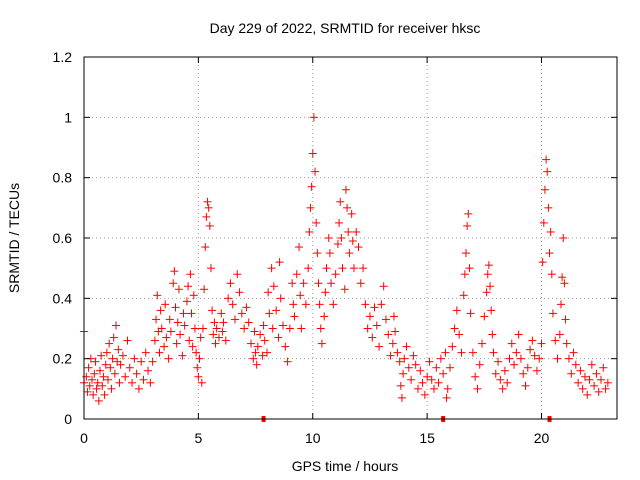  I want to click on y-tick-label: 0, so click(68, 419).